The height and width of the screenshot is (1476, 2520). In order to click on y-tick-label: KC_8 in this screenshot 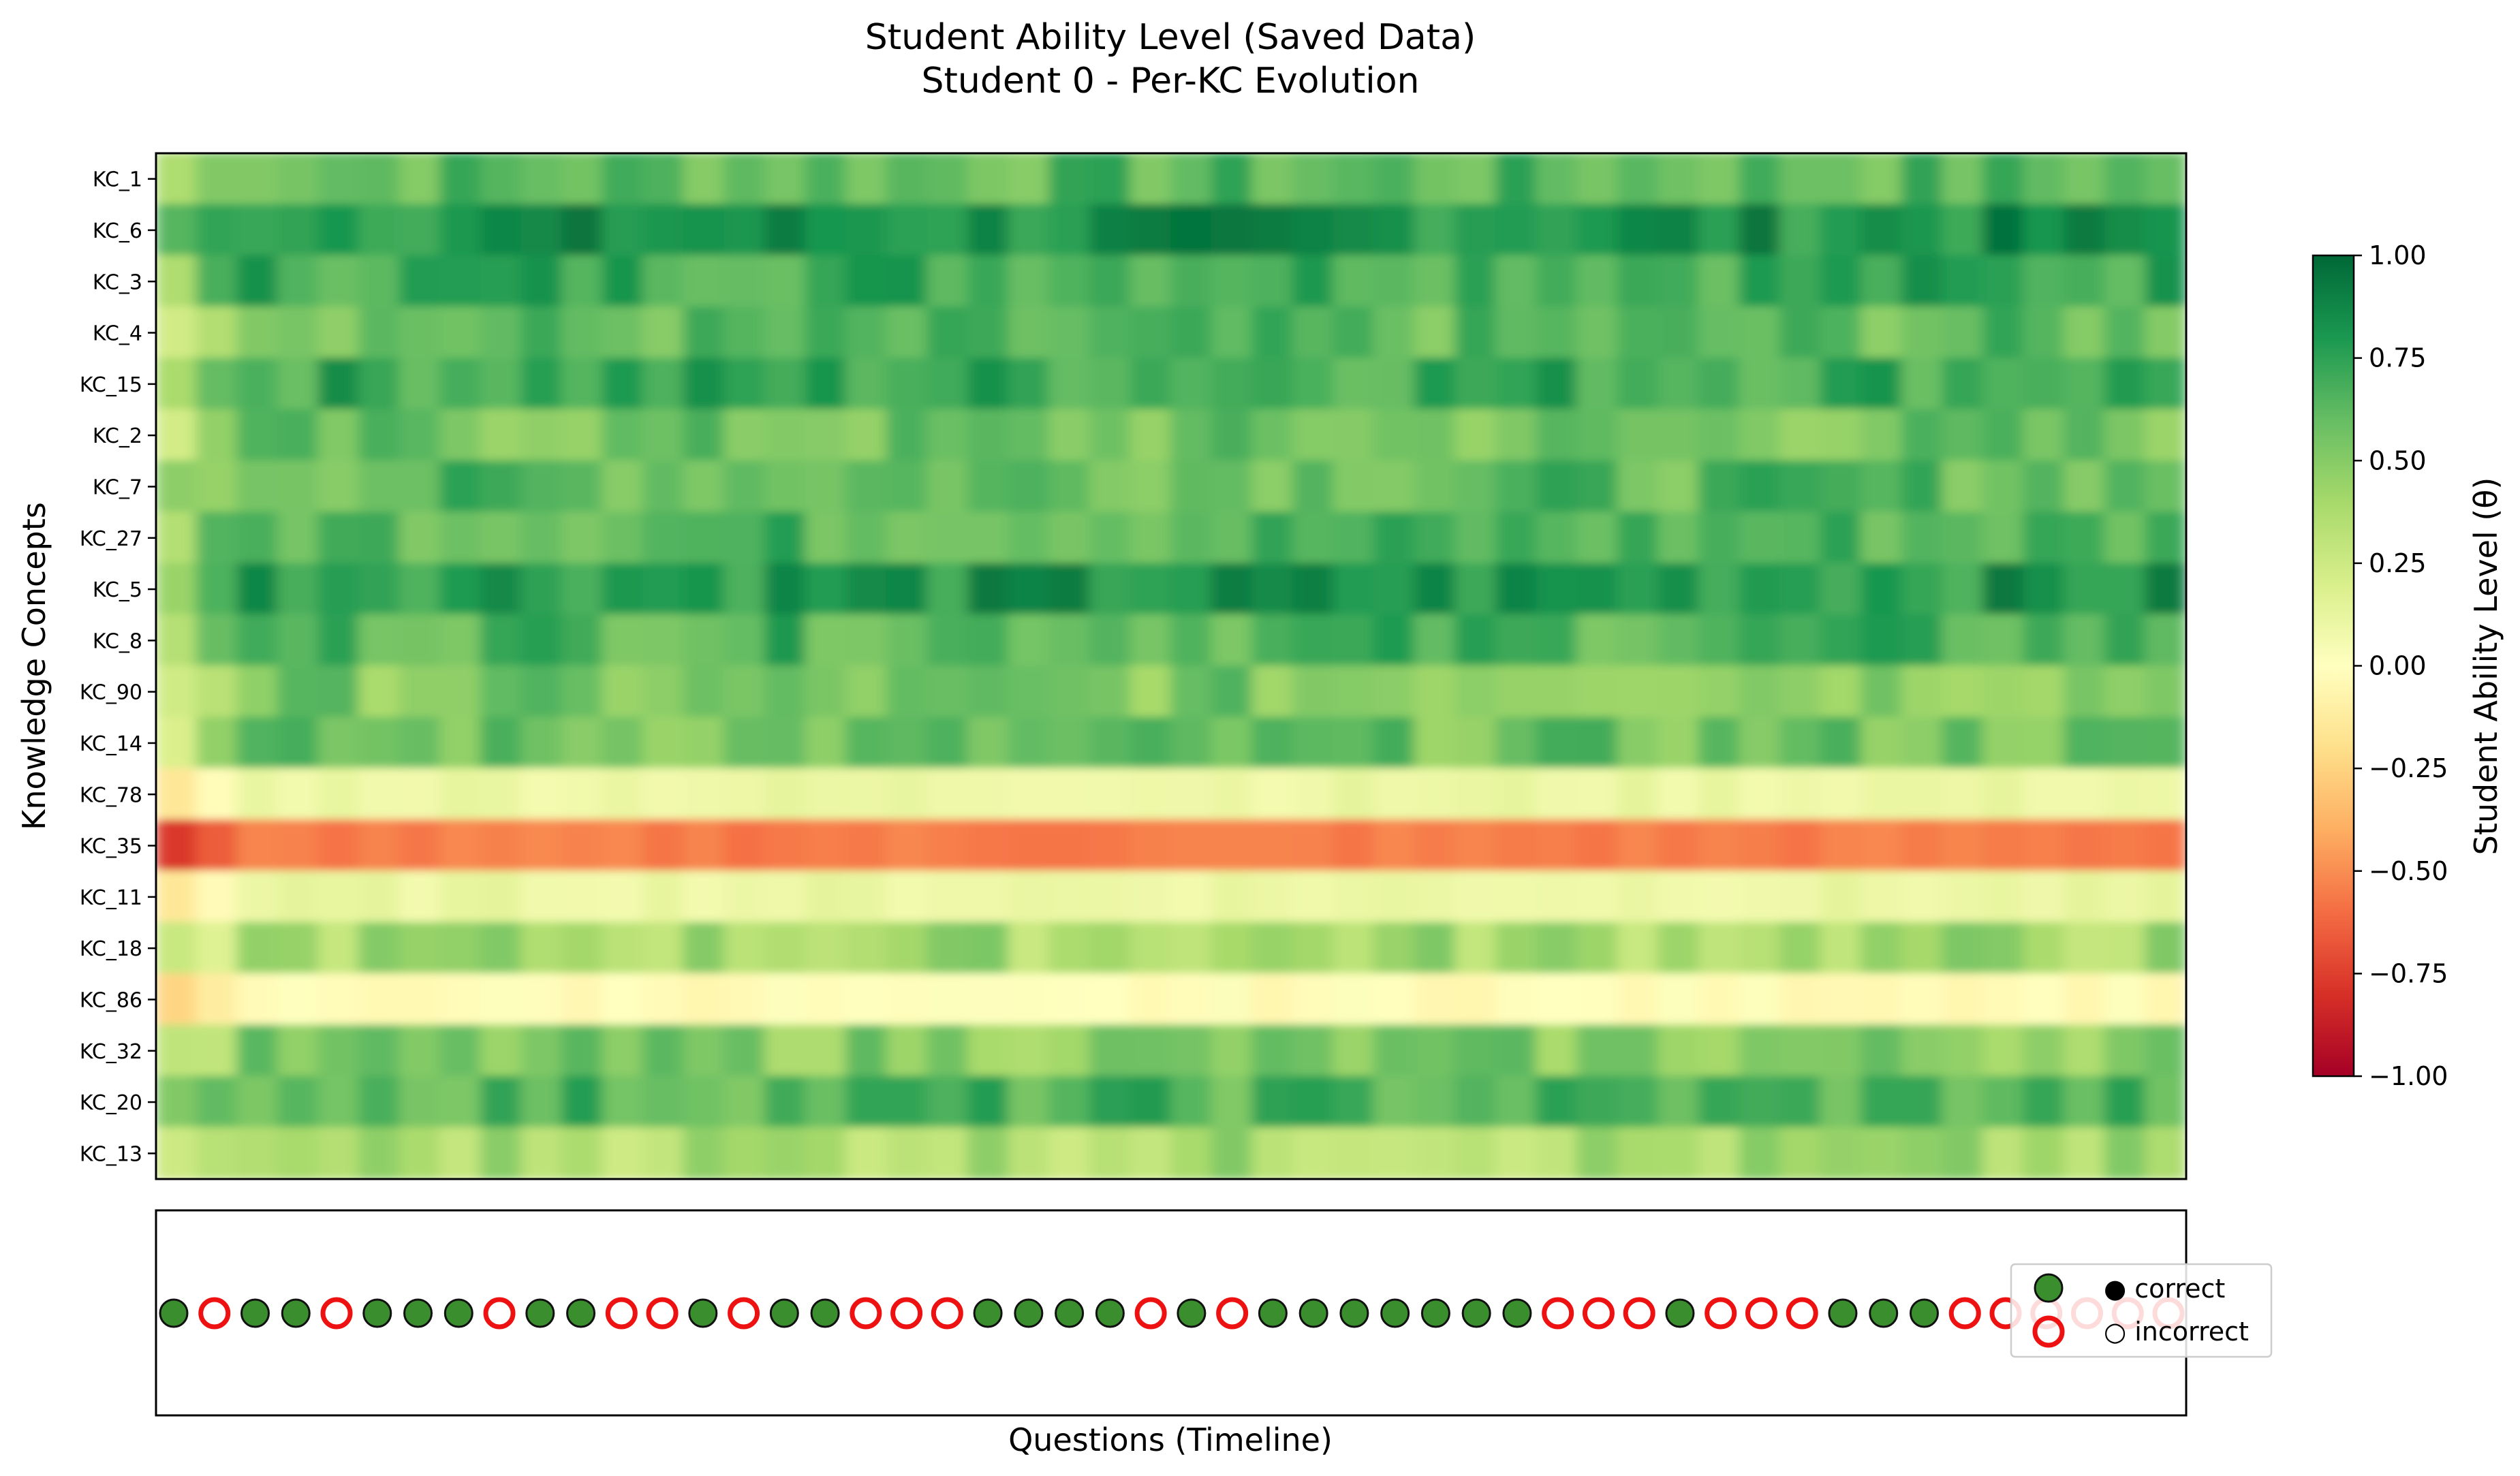, I will do `click(117, 641)`.